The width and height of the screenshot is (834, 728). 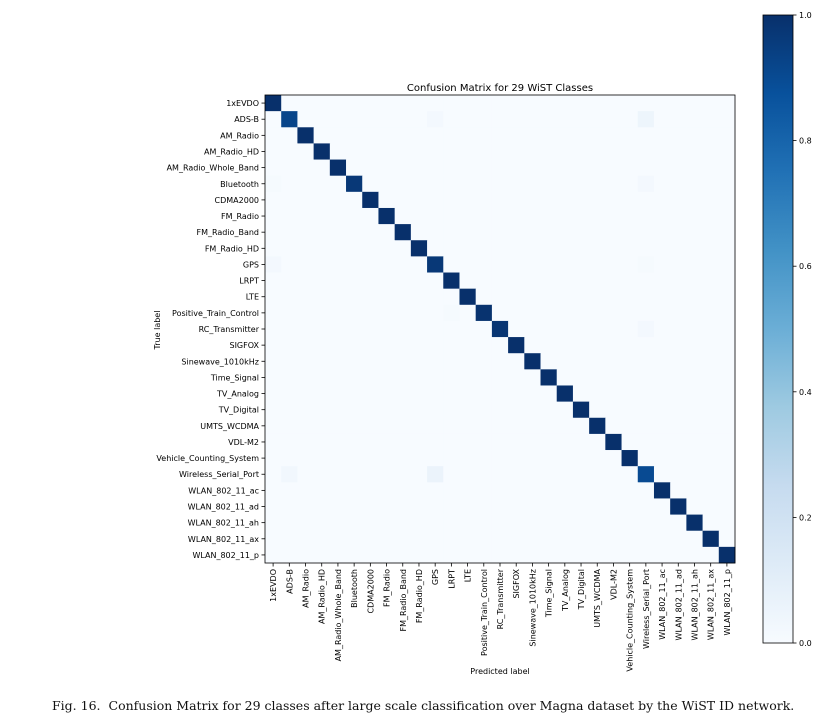 I want to click on x-tick-label: WLAN_802_11_ax, so click(x=711, y=604).